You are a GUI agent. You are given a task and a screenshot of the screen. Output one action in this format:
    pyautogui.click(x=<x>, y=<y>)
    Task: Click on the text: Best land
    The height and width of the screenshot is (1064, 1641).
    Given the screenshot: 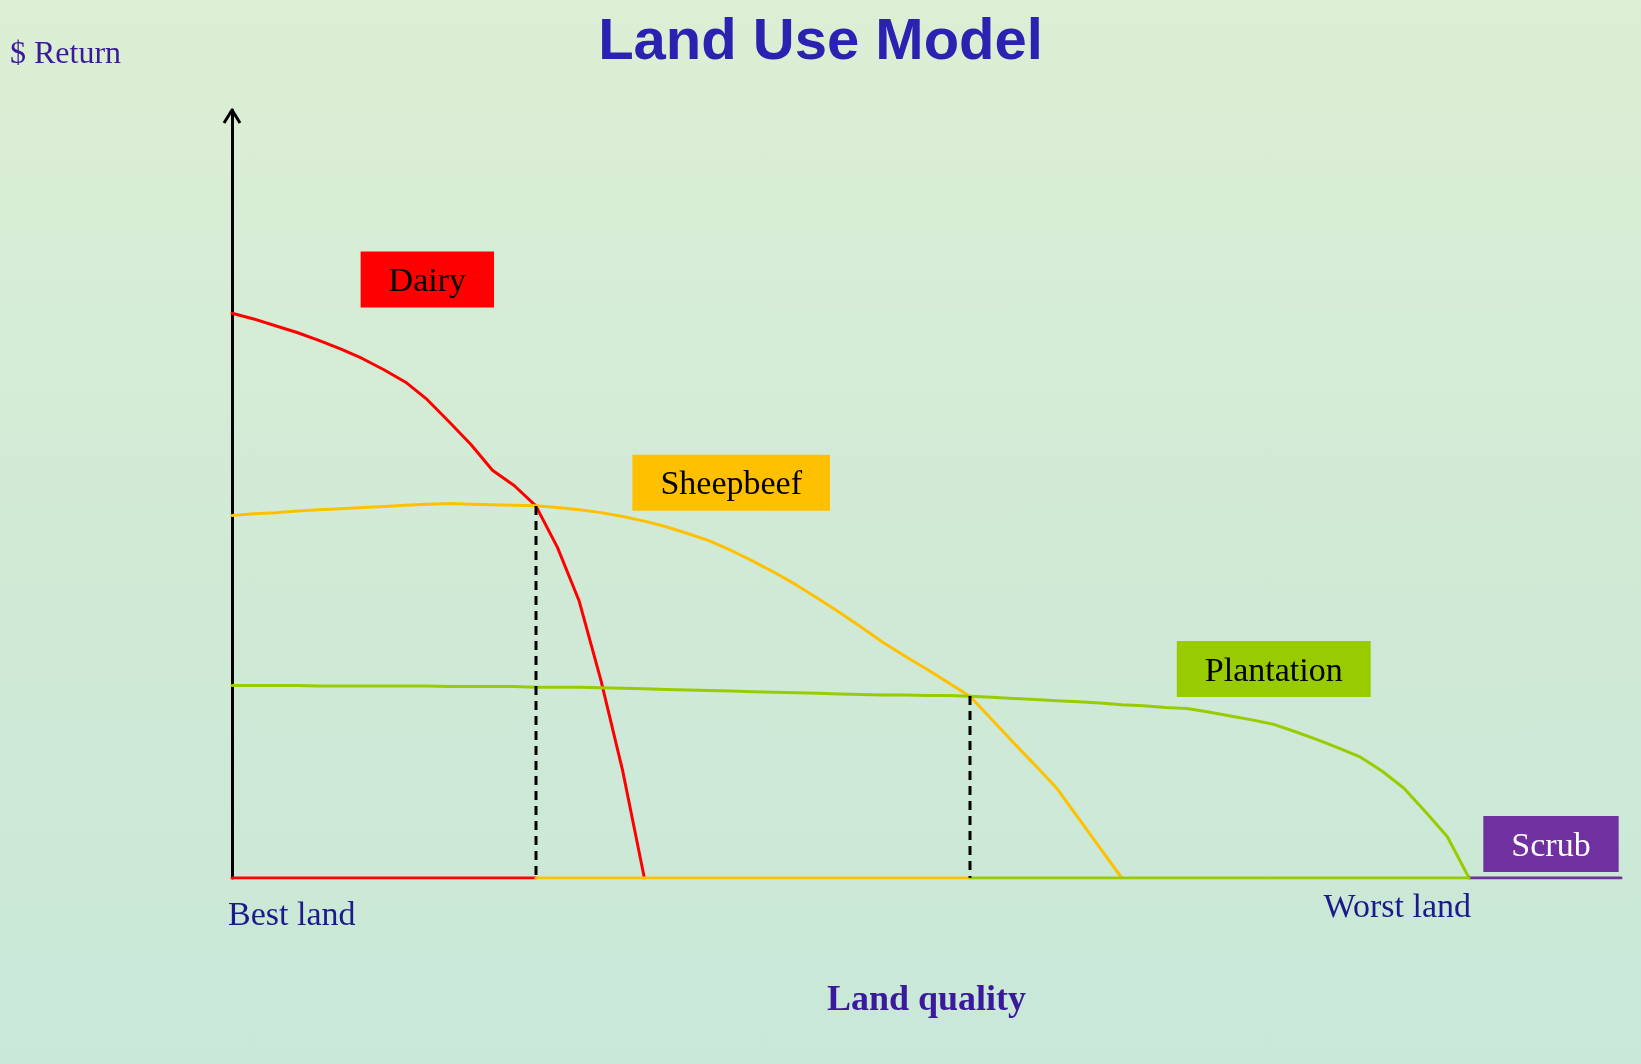 What is the action you would take?
    pyautogui.click(x=292, y=913)
    